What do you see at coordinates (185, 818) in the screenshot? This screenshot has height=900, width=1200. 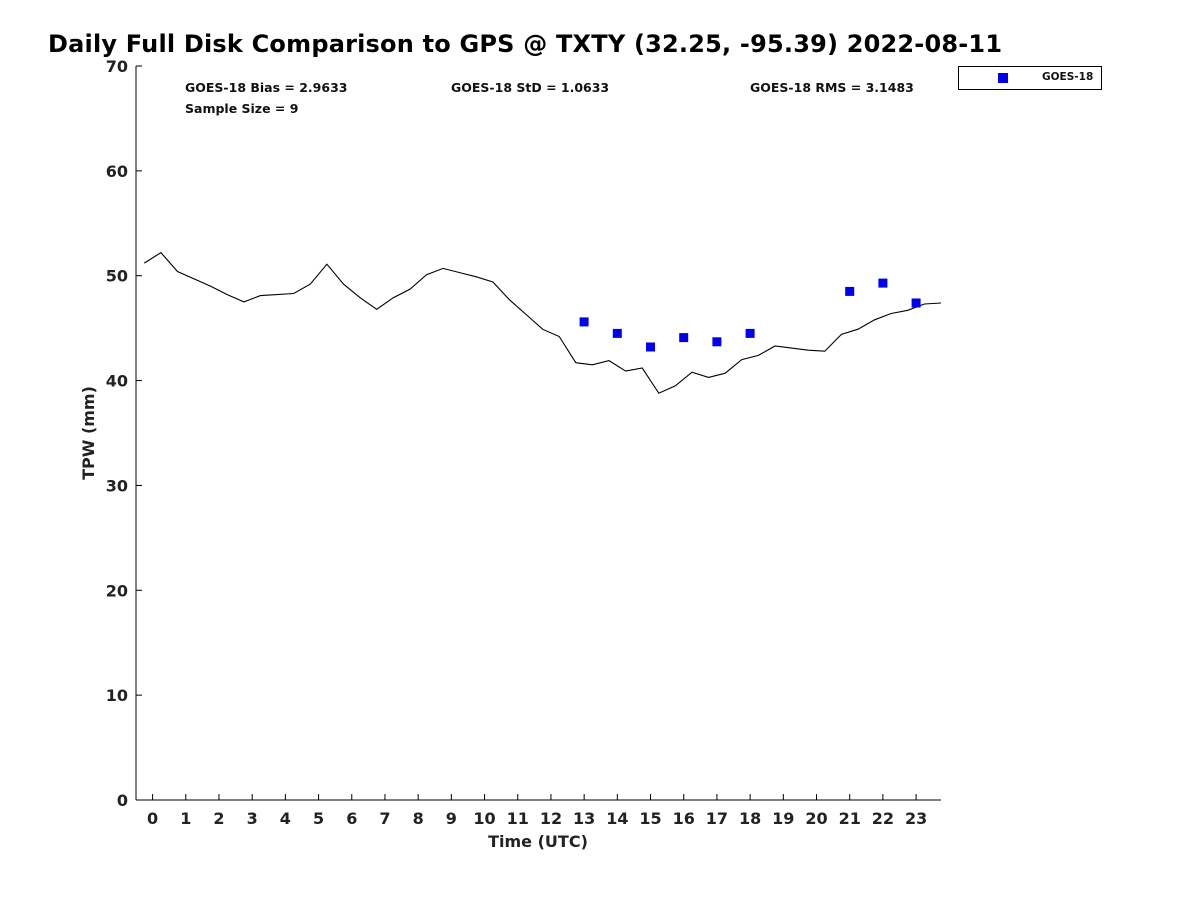 I see `x-tick-label: 1` at bounding box center [185, 818].